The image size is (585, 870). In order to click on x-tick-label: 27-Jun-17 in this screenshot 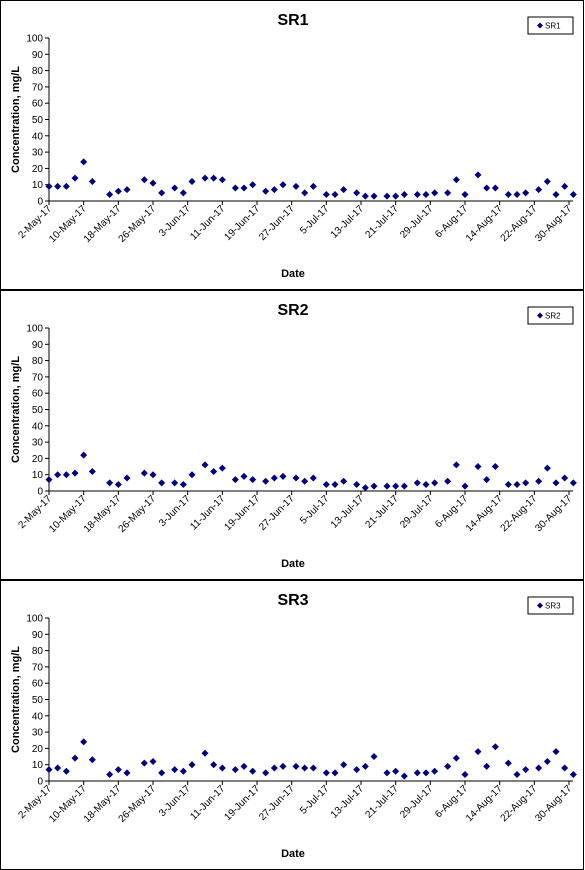, I will do `click(277, 223)`.